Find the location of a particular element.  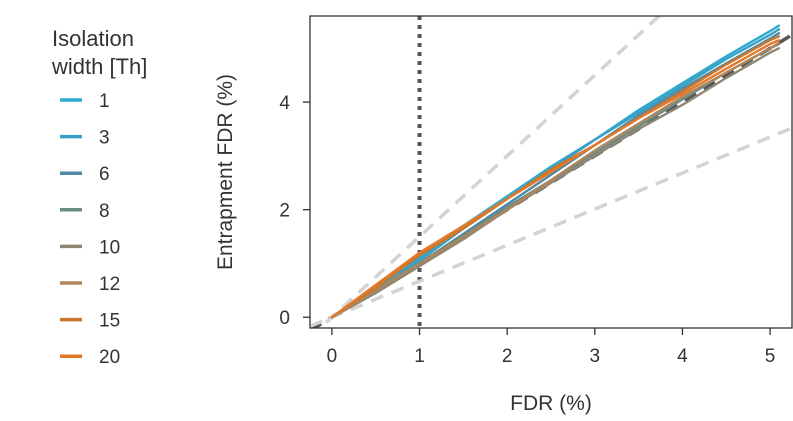

legend: Isolation width [Th] 1 3 6 8 10 12 15 20 is located at coordinates (99, 197).